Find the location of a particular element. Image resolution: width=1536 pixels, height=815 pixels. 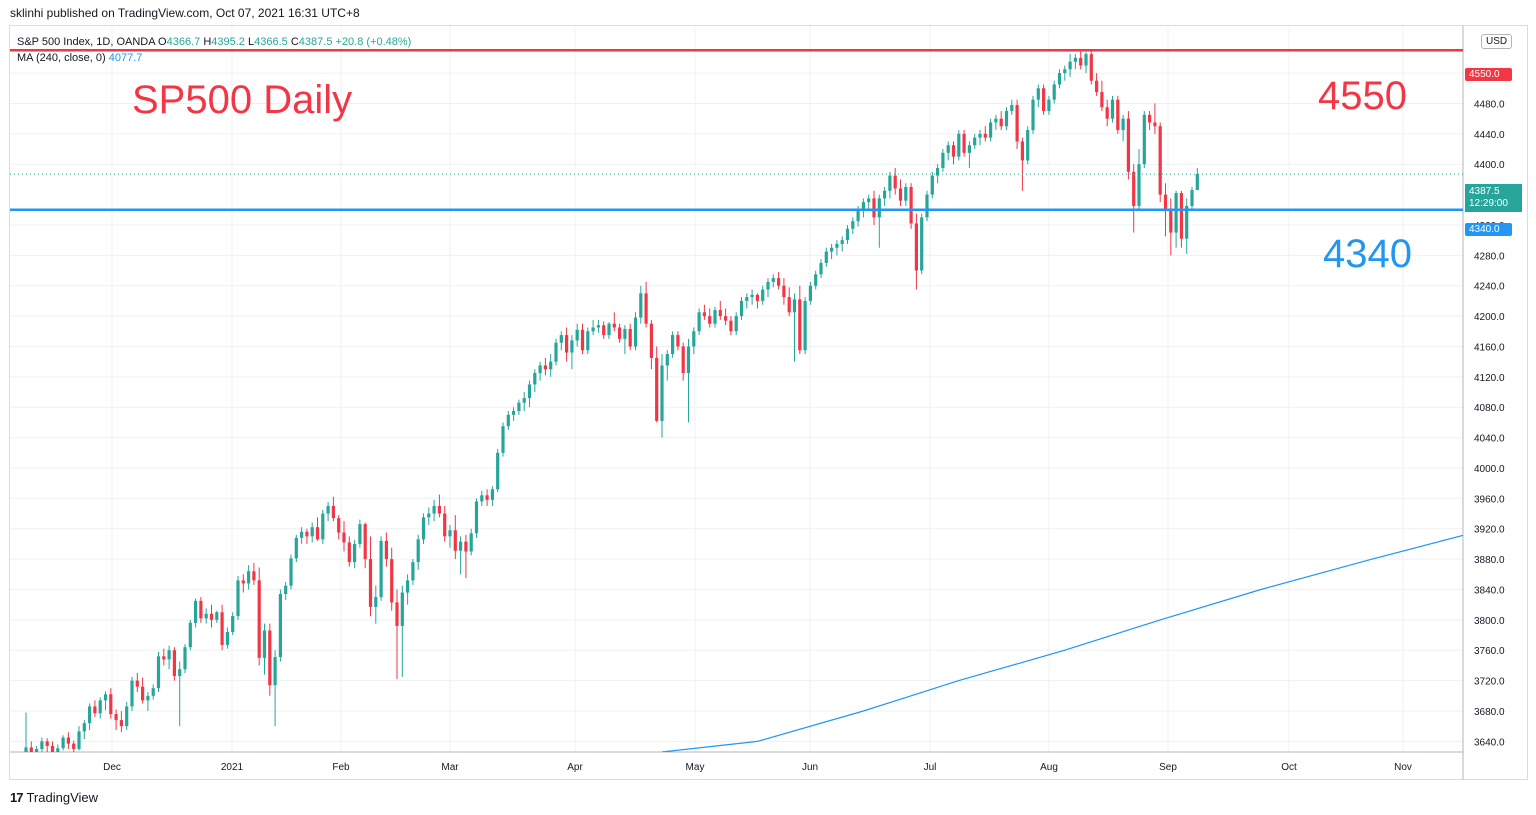

upper-level-annotation: 4550 is located at coordinates (1362, 96).